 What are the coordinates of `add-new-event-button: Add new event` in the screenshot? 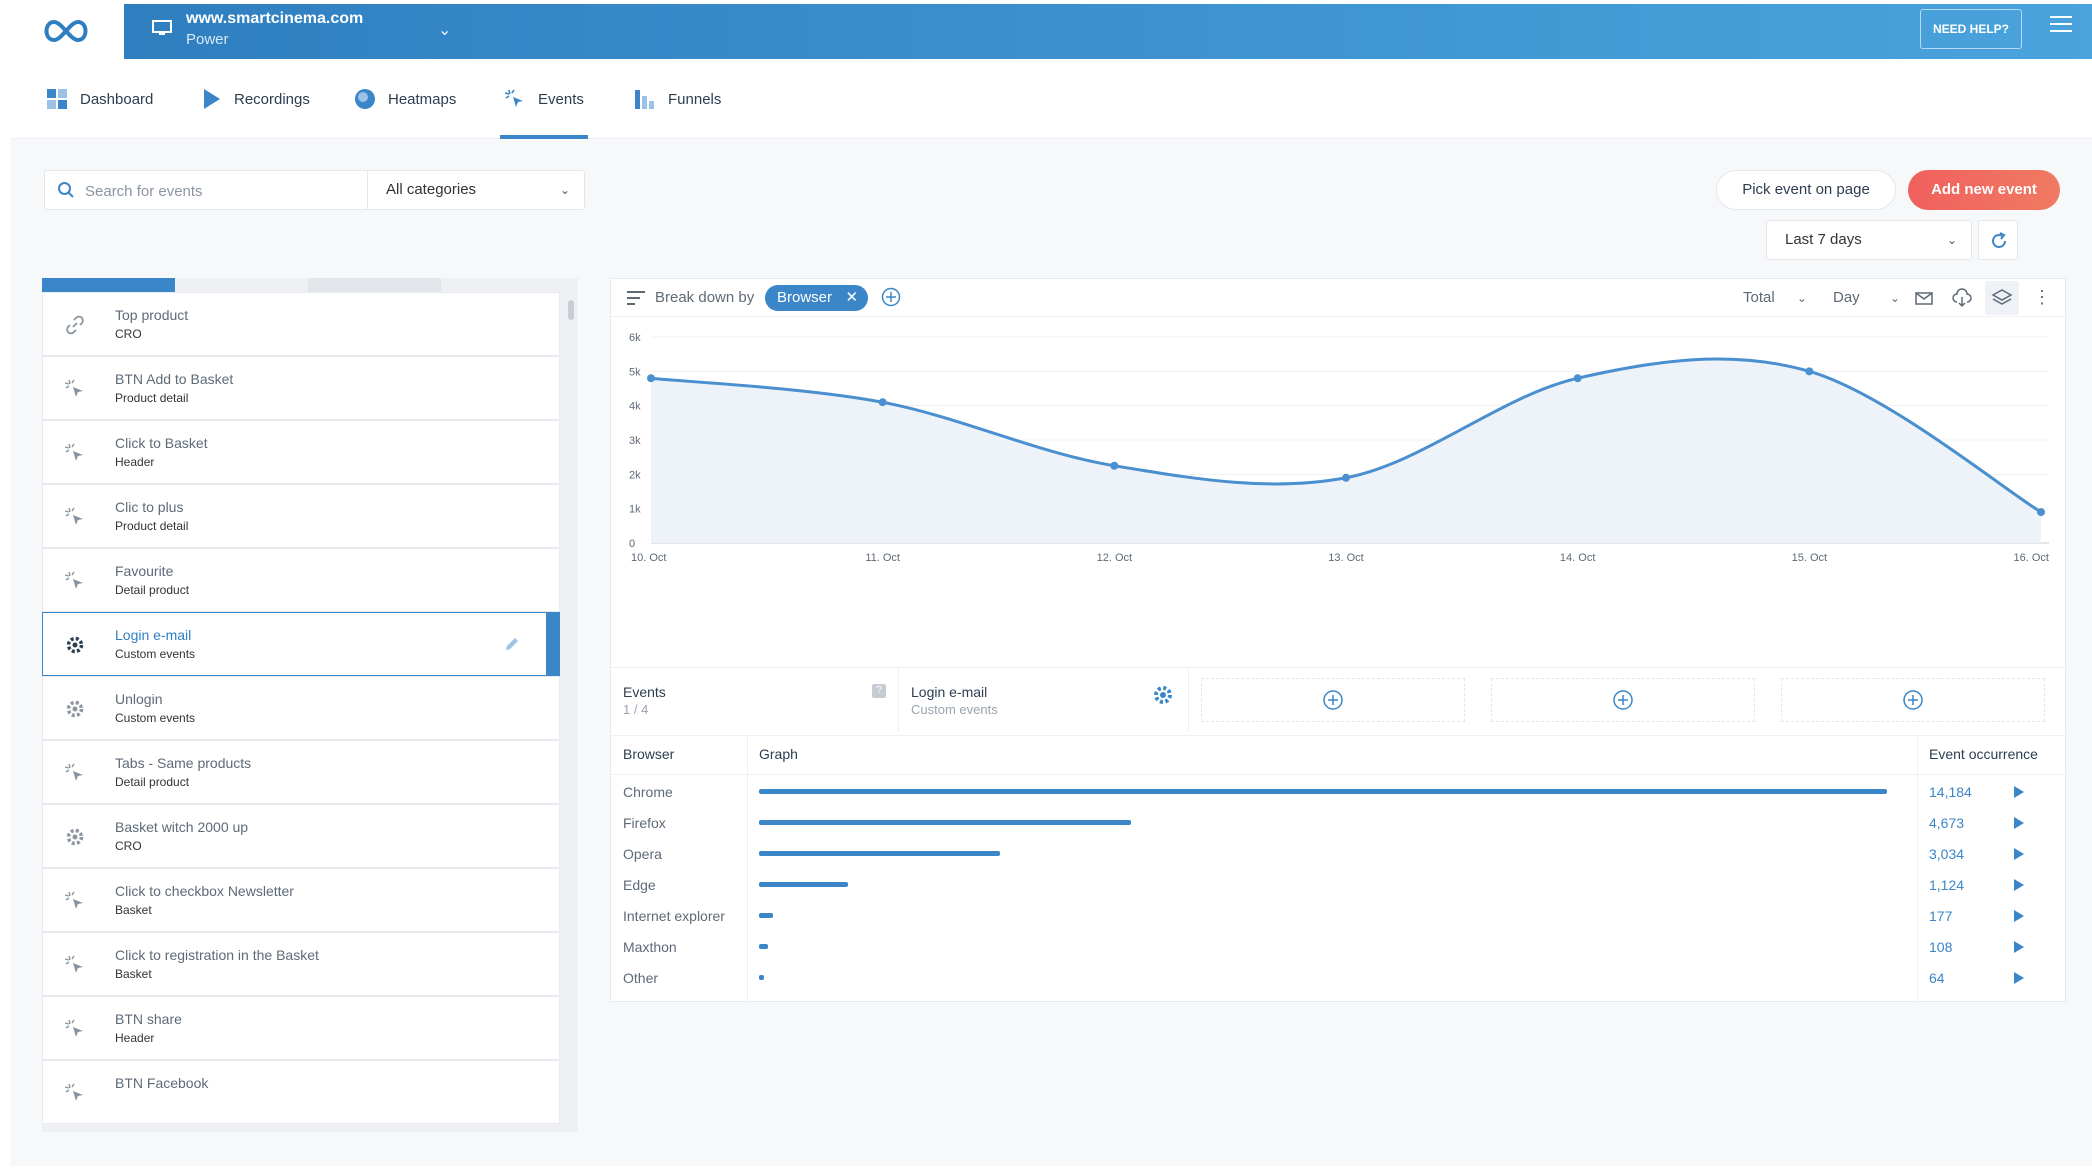 It's located at (1984, 190).